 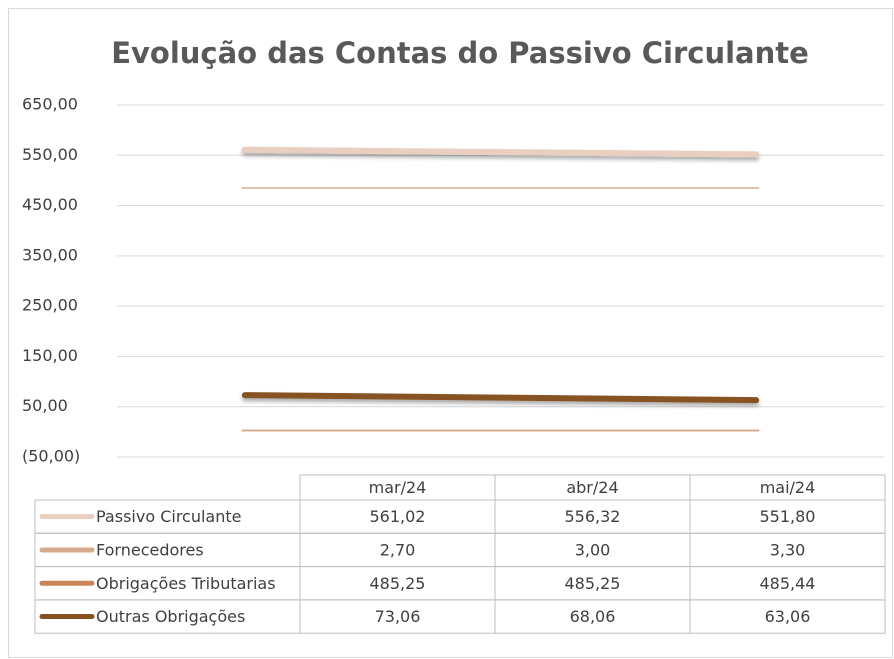 I want to click on table-cell, so click(x=787, y=616).